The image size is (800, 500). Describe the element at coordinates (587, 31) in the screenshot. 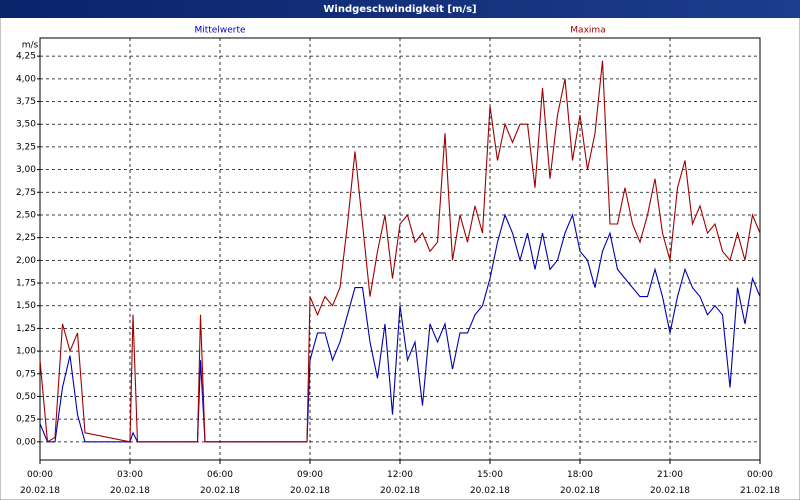

I see `legend-entry: Maxima` at that location.